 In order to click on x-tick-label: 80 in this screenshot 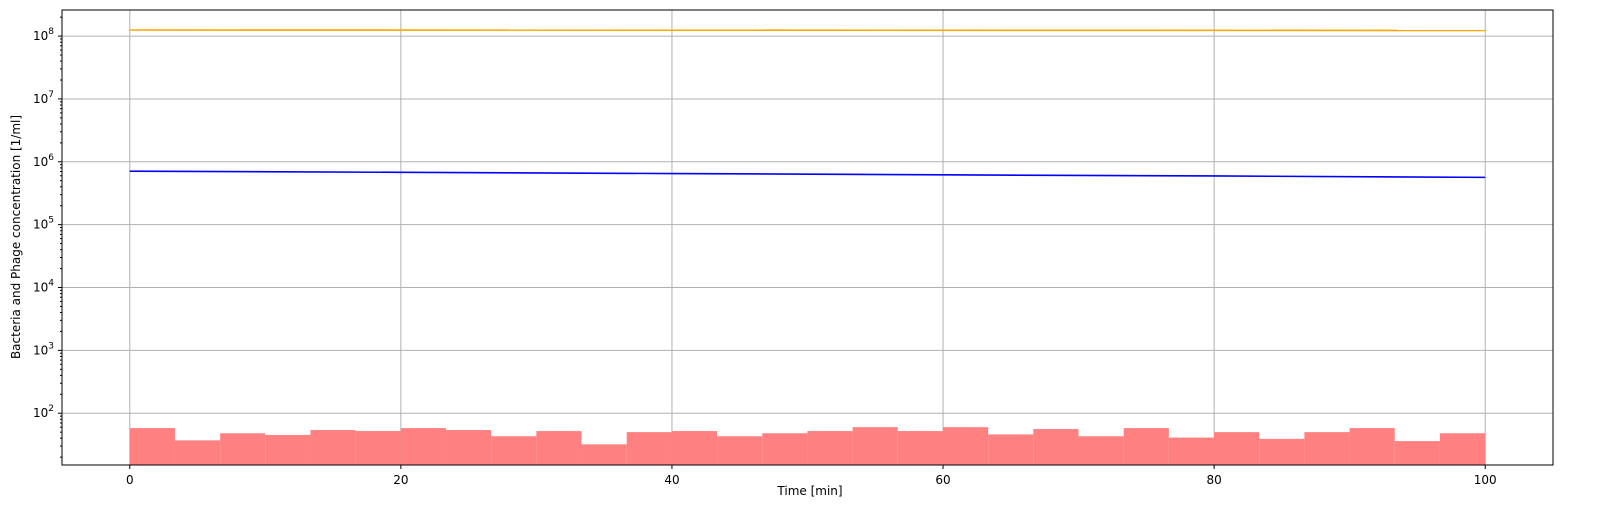, I will do `click(1213, 480)`.